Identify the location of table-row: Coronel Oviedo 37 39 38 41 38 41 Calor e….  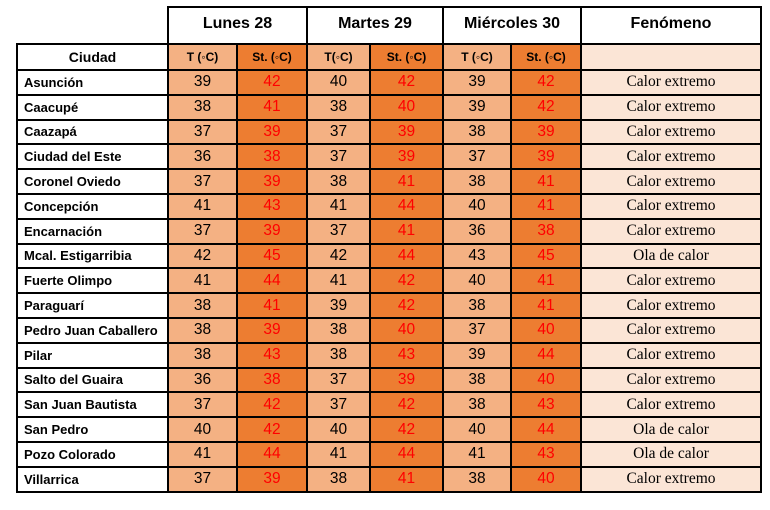
(389, 181).